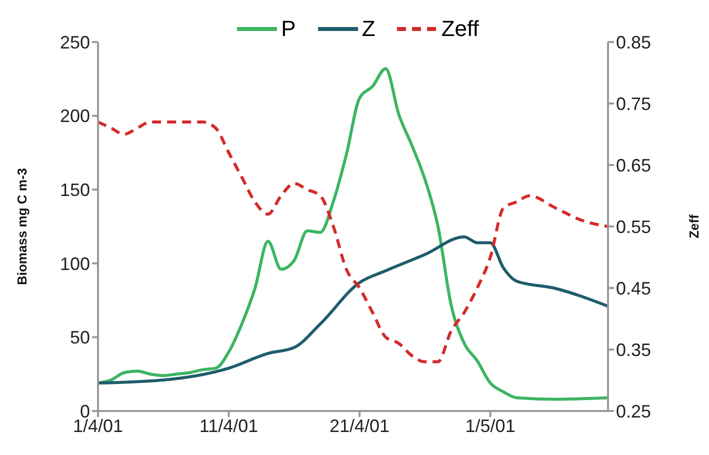 The image size is (709, 455). I want to click on y2-axis-title: Zeff, so click(694, 226).